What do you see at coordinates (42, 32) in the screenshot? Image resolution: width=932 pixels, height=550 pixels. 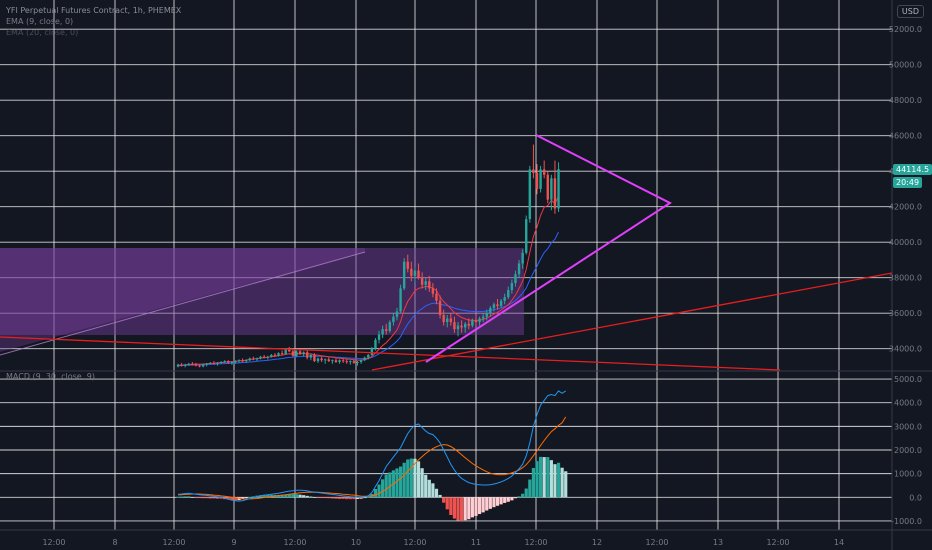 I see `ema-slow-legend: EMA (20, close, 0)` at bounding box center [42, 32].